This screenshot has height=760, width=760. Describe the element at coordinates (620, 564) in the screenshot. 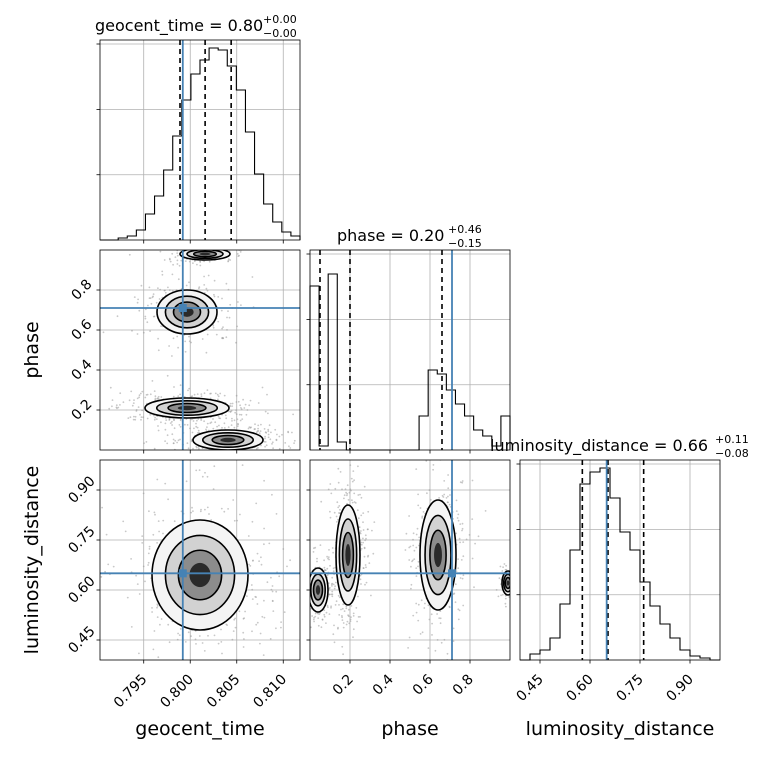

I see `hist-luminosity_distance` at that location.